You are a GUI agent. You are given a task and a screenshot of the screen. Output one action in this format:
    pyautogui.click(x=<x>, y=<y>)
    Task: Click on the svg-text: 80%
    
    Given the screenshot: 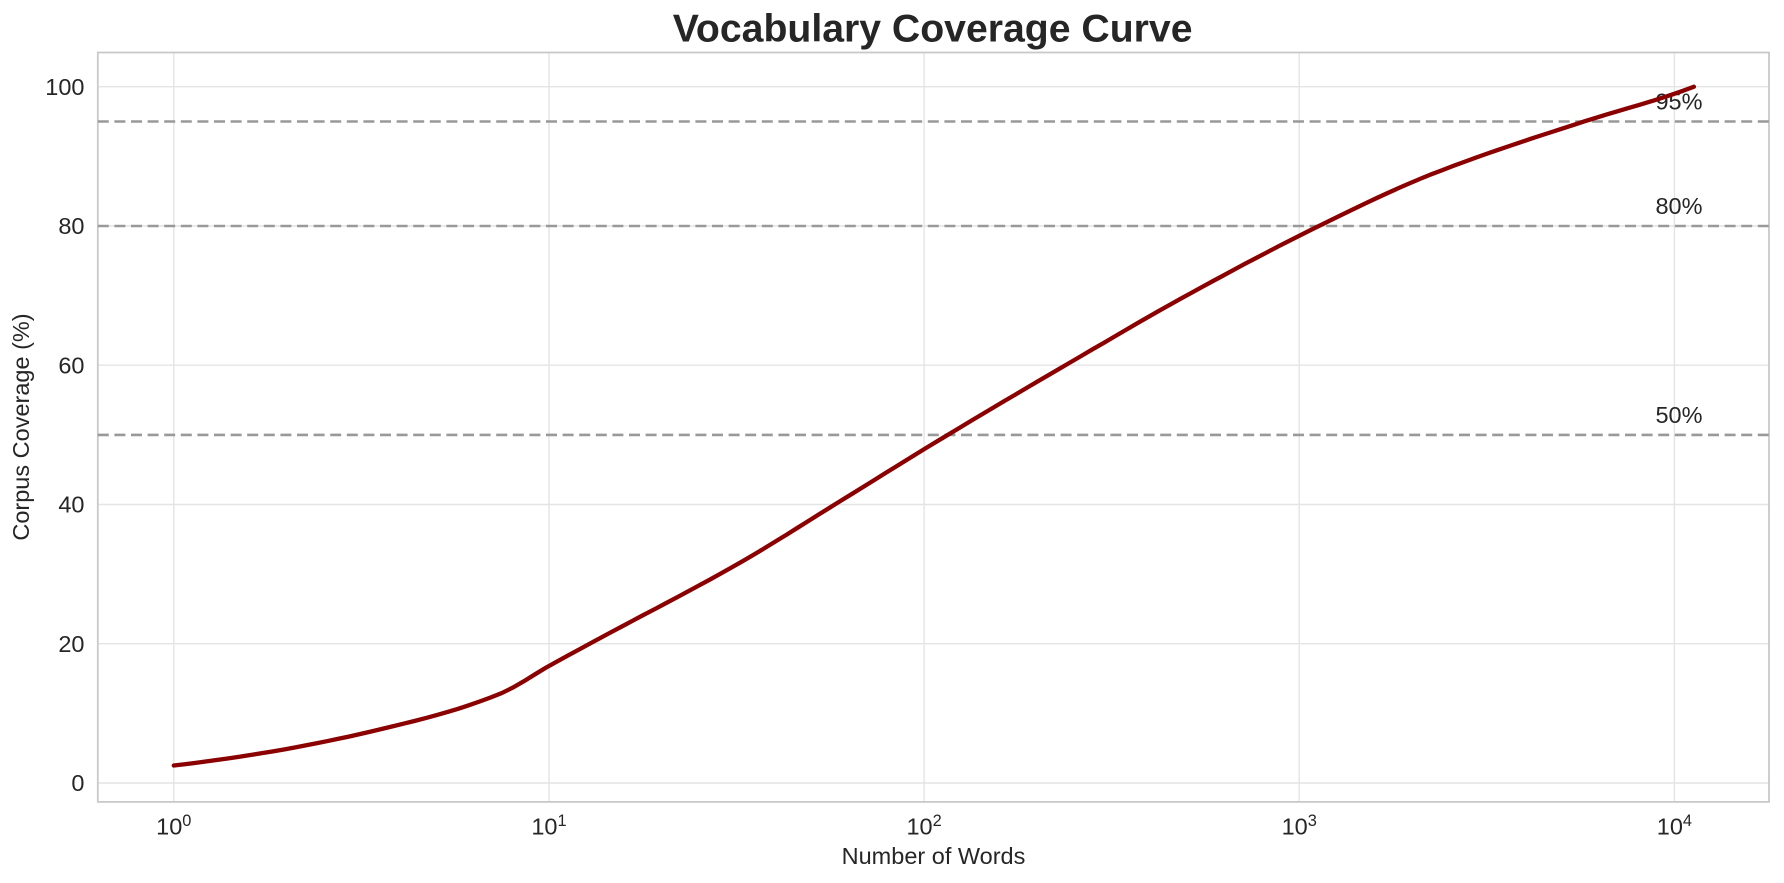 What is the action you would take?
    pyautogui.click(x=1678, y=206)
    